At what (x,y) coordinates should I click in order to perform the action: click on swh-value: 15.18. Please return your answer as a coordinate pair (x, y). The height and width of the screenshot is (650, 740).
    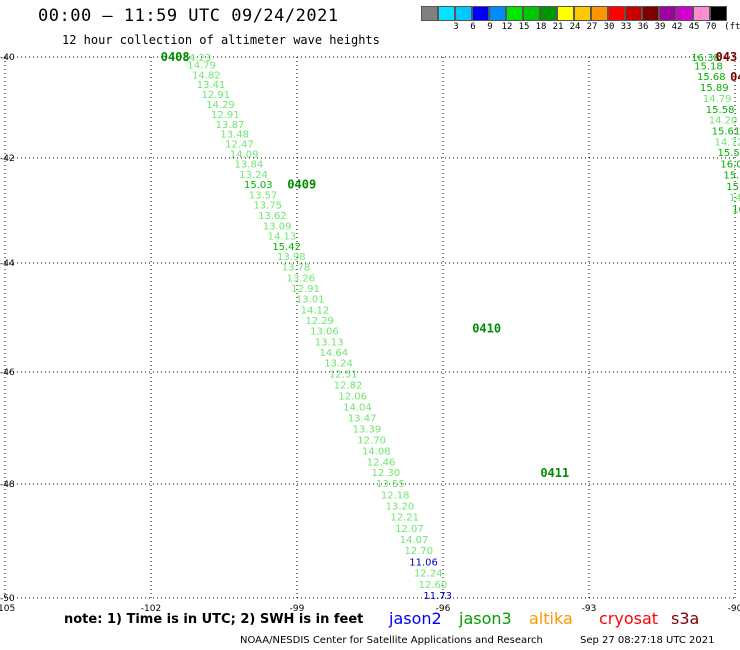
    Looking at the image, I should click on (708, 66).